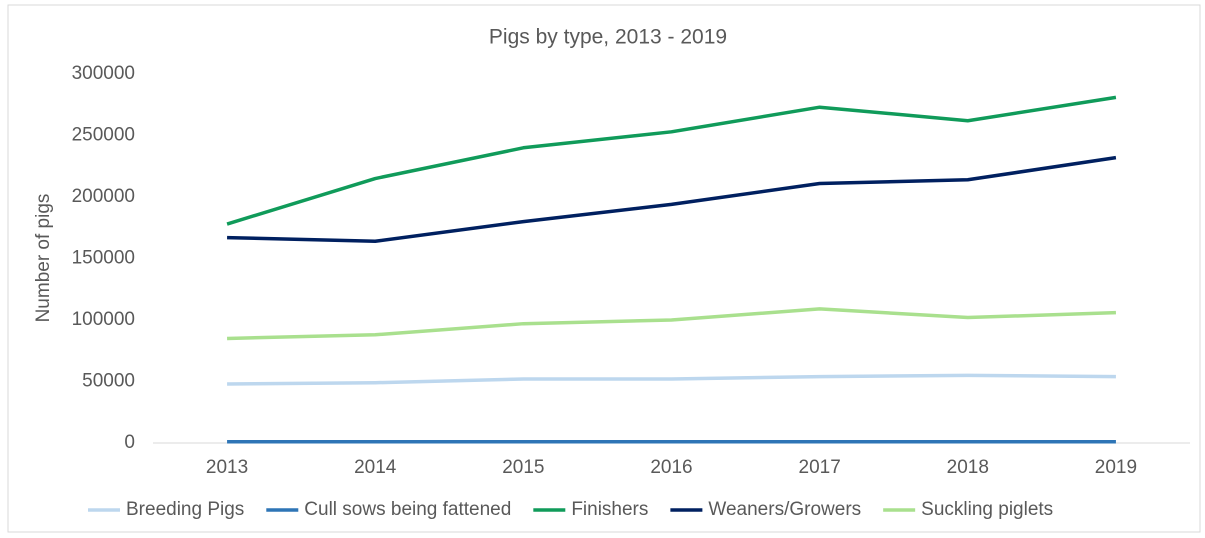 This screenshot has width=1205, height=538. I want to click on legend-label: Breeding Pigs, so click(185, 509).